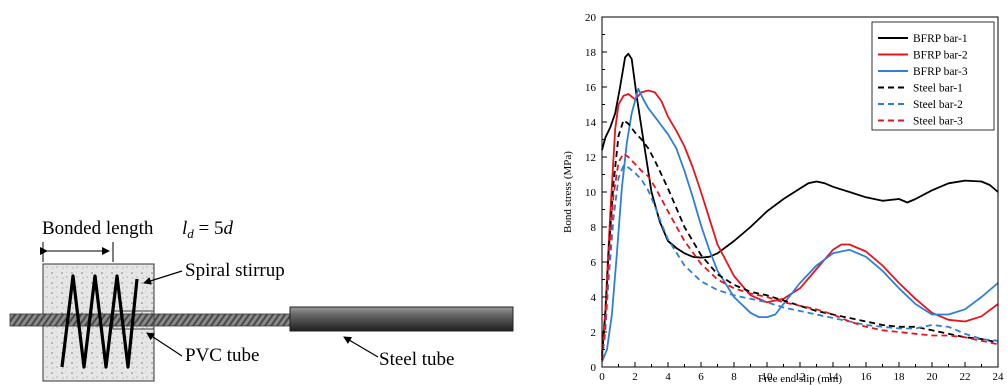 The image size is (1007, 385). Describe the element at coordinates (590, 158) in the screenshot. I see `y-tick-label: 12` at that location.